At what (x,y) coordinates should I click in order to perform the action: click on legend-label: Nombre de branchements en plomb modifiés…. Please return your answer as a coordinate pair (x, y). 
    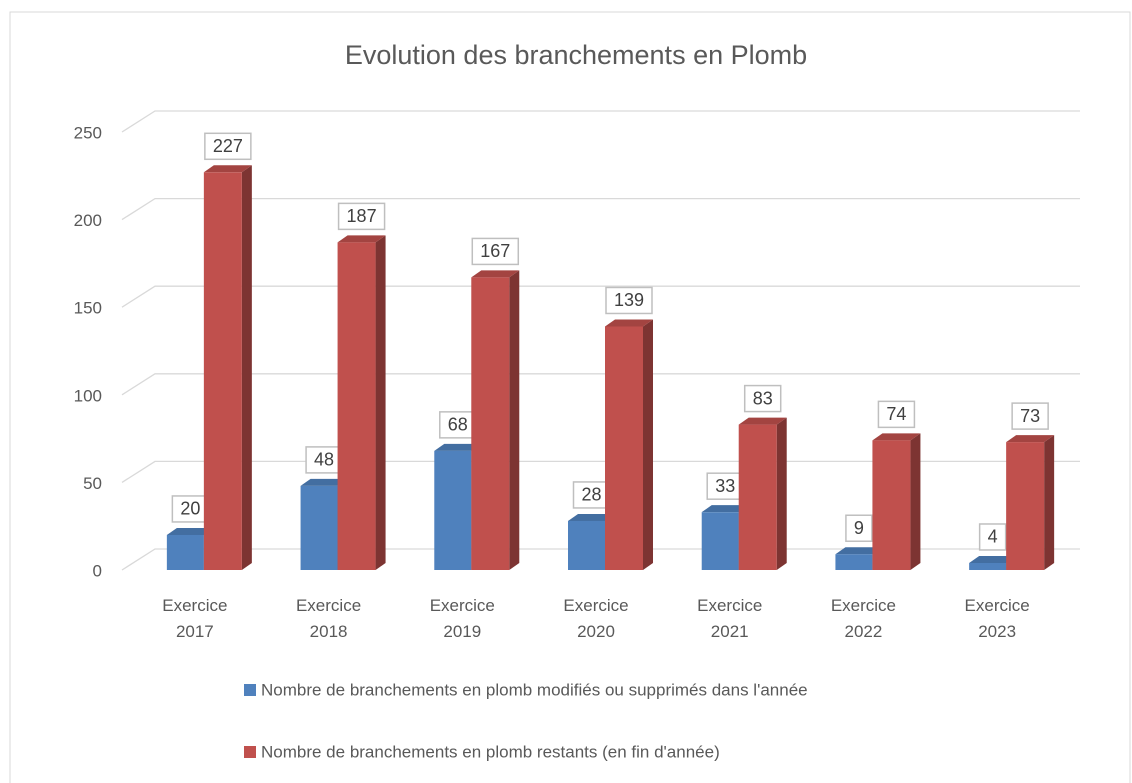
    Looking at the image, I should click on (534, 689).